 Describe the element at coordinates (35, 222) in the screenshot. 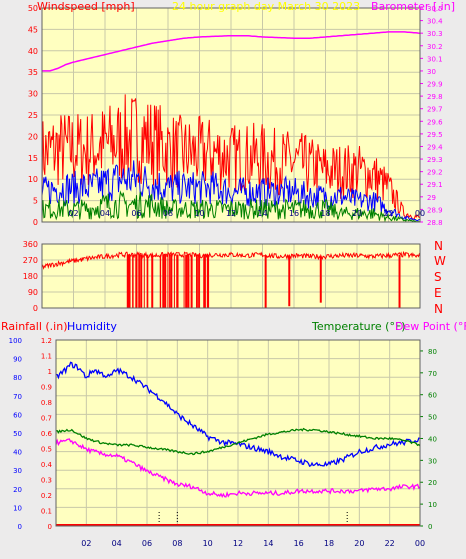

I see `windspeed-tick-label: 0` at that location.